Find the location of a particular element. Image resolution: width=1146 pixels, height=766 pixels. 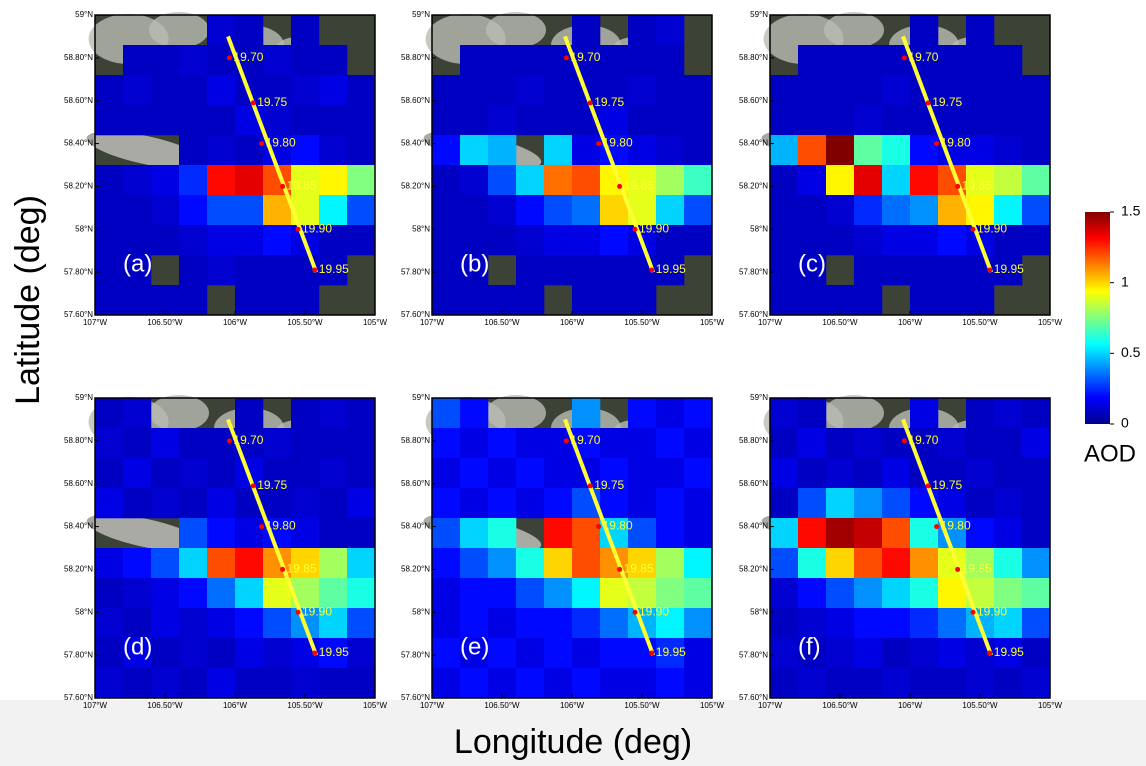

lat-tick-label: 58.20°N is located at coordinates (78, 569).